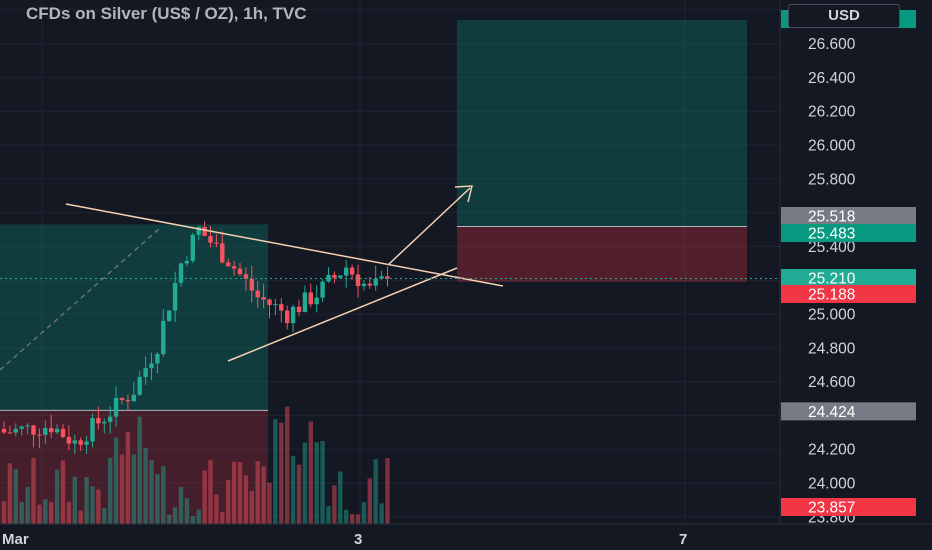 Image resolution: width=932 pixels, height=550 pixels. What do you see at coordinates (284, 245) in the screenshot?
I see `upper-trendline` at bounding box center [284, 245].